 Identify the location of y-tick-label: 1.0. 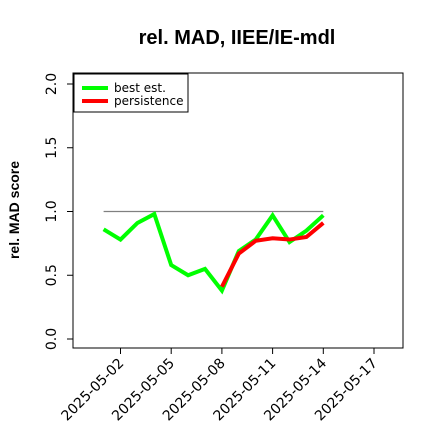
(52, 211).